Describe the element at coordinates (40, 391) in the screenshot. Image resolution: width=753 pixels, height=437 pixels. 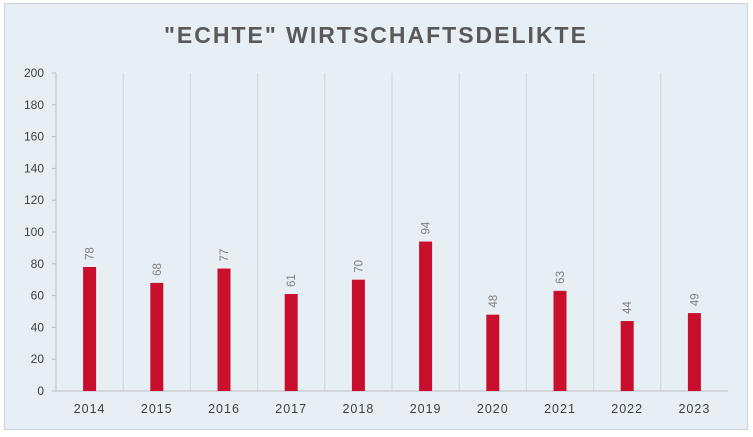
I see `y-tick-label: 0` at that location.